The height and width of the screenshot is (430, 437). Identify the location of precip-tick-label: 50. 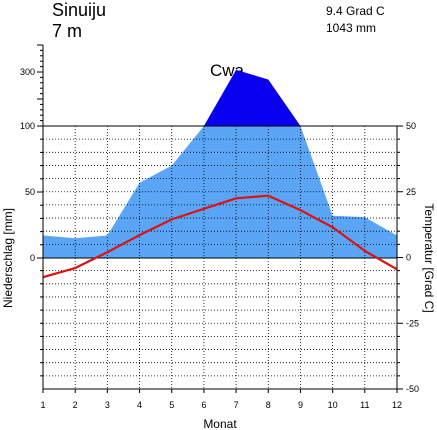
(30, 192).